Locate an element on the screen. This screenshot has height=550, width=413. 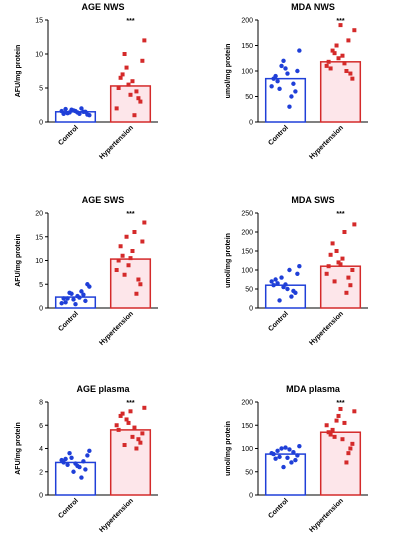
y-tick-label: 250 is located at coordinates (247, 214).